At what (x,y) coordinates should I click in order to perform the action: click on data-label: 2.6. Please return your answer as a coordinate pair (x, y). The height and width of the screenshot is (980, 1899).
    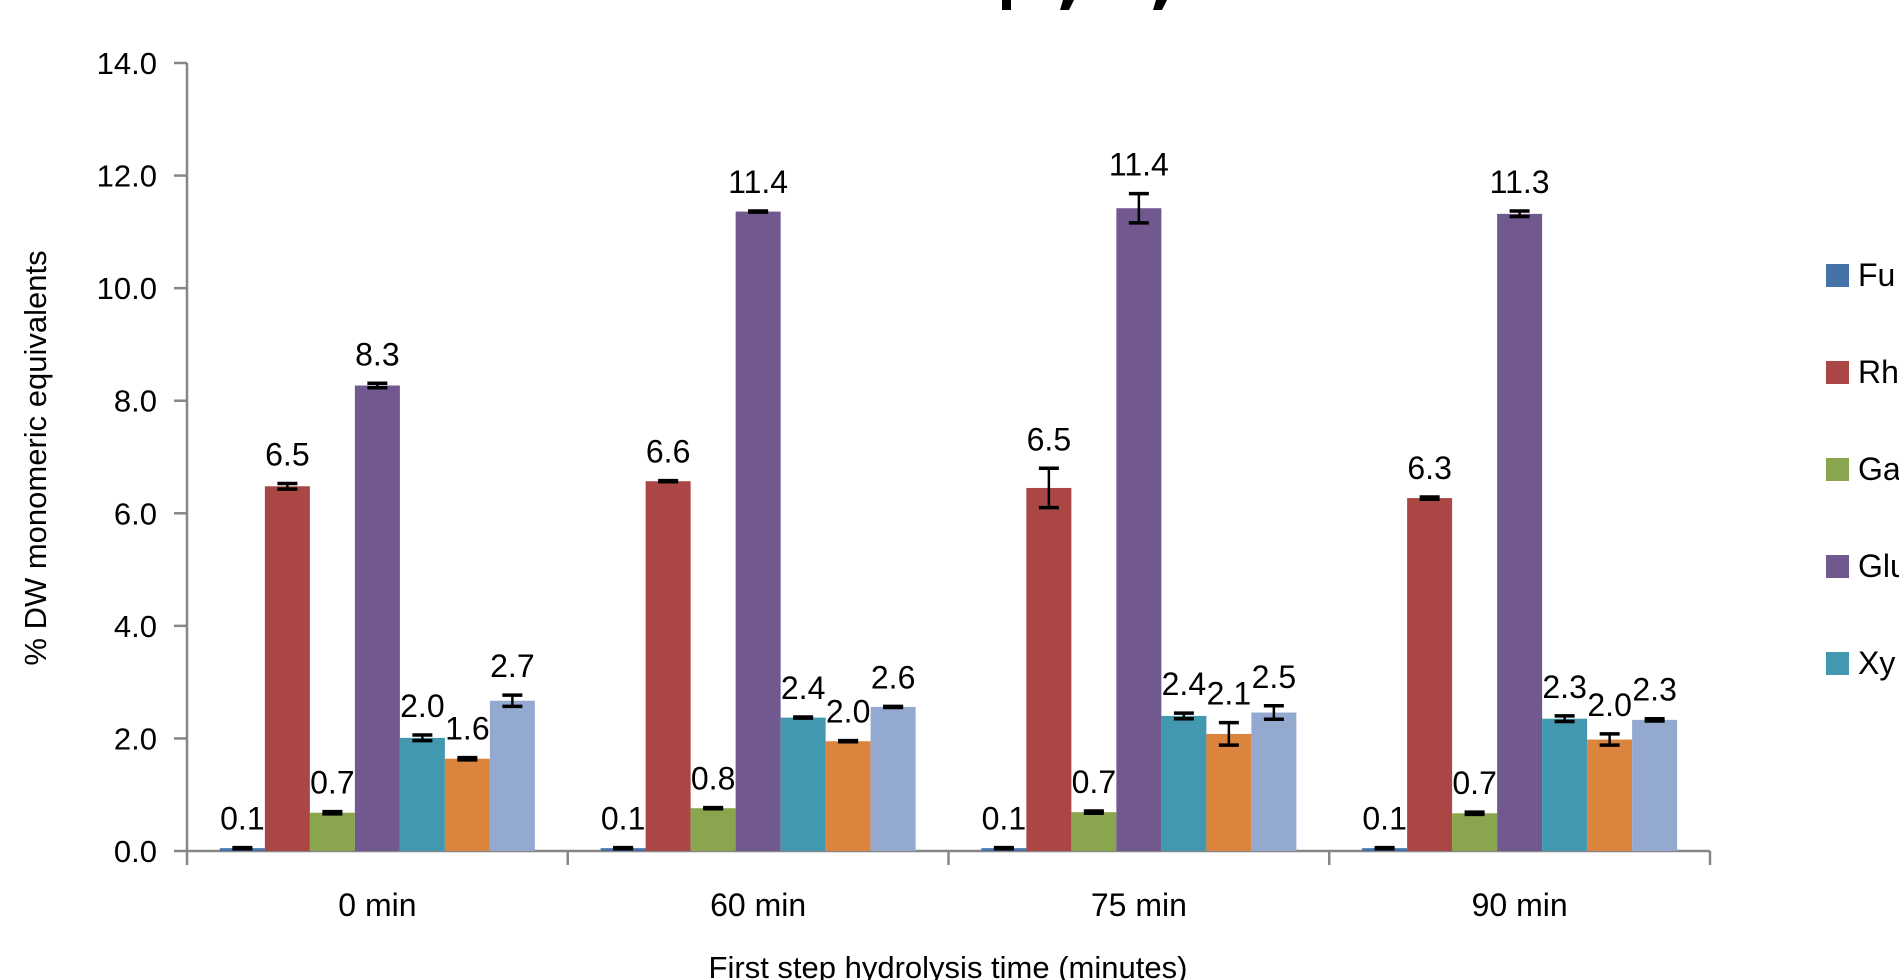
    Looking at the image, I should click on (893, 677).